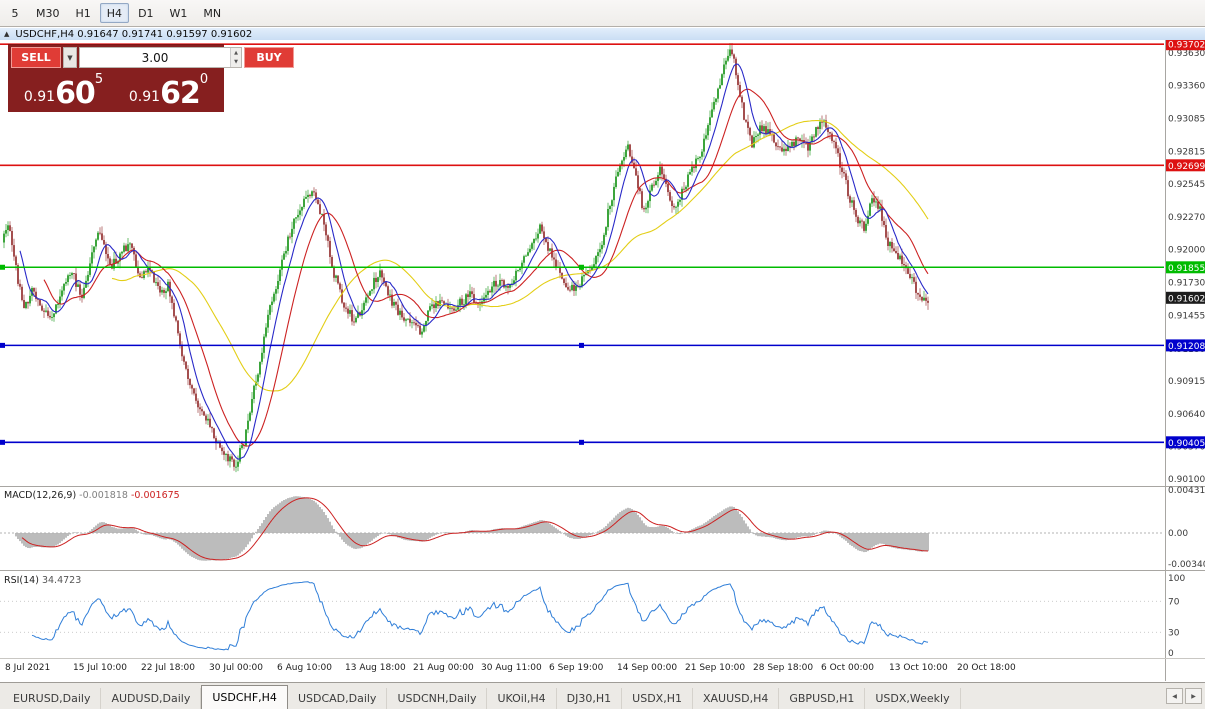 The width and height of the screenshot is (1205, 709). I want to click on svg-text: 0.92699, so click(1186, 167).